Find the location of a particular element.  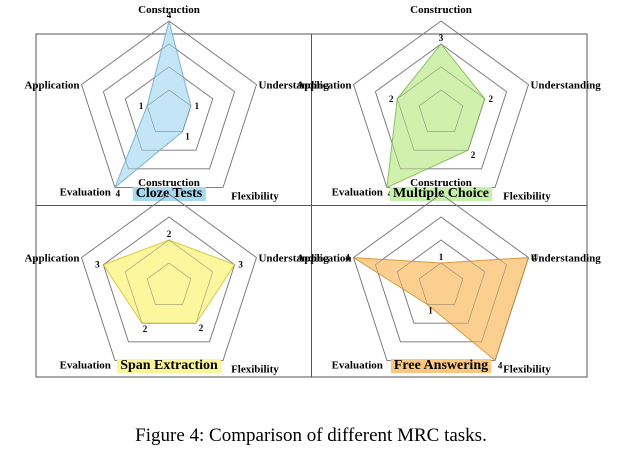

chart-title: Cloze Tests is located at coordinates (169, 193).